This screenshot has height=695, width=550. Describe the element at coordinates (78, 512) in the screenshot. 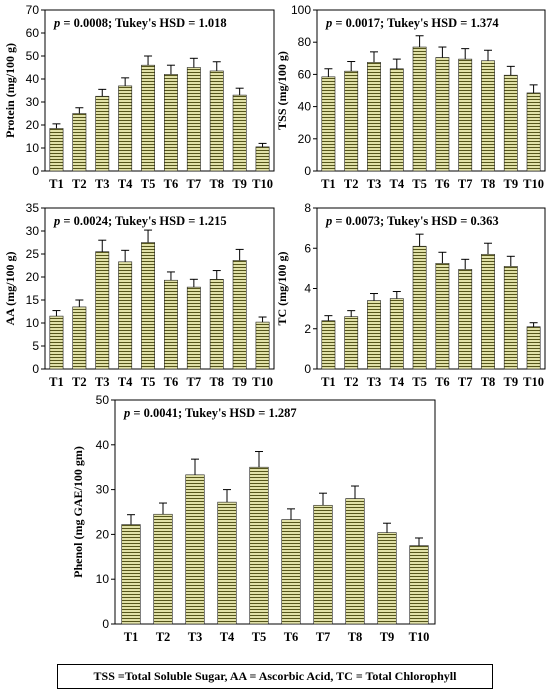

I see `y-axis-label: Phenol (mg GAE/100 gm)` at that location.